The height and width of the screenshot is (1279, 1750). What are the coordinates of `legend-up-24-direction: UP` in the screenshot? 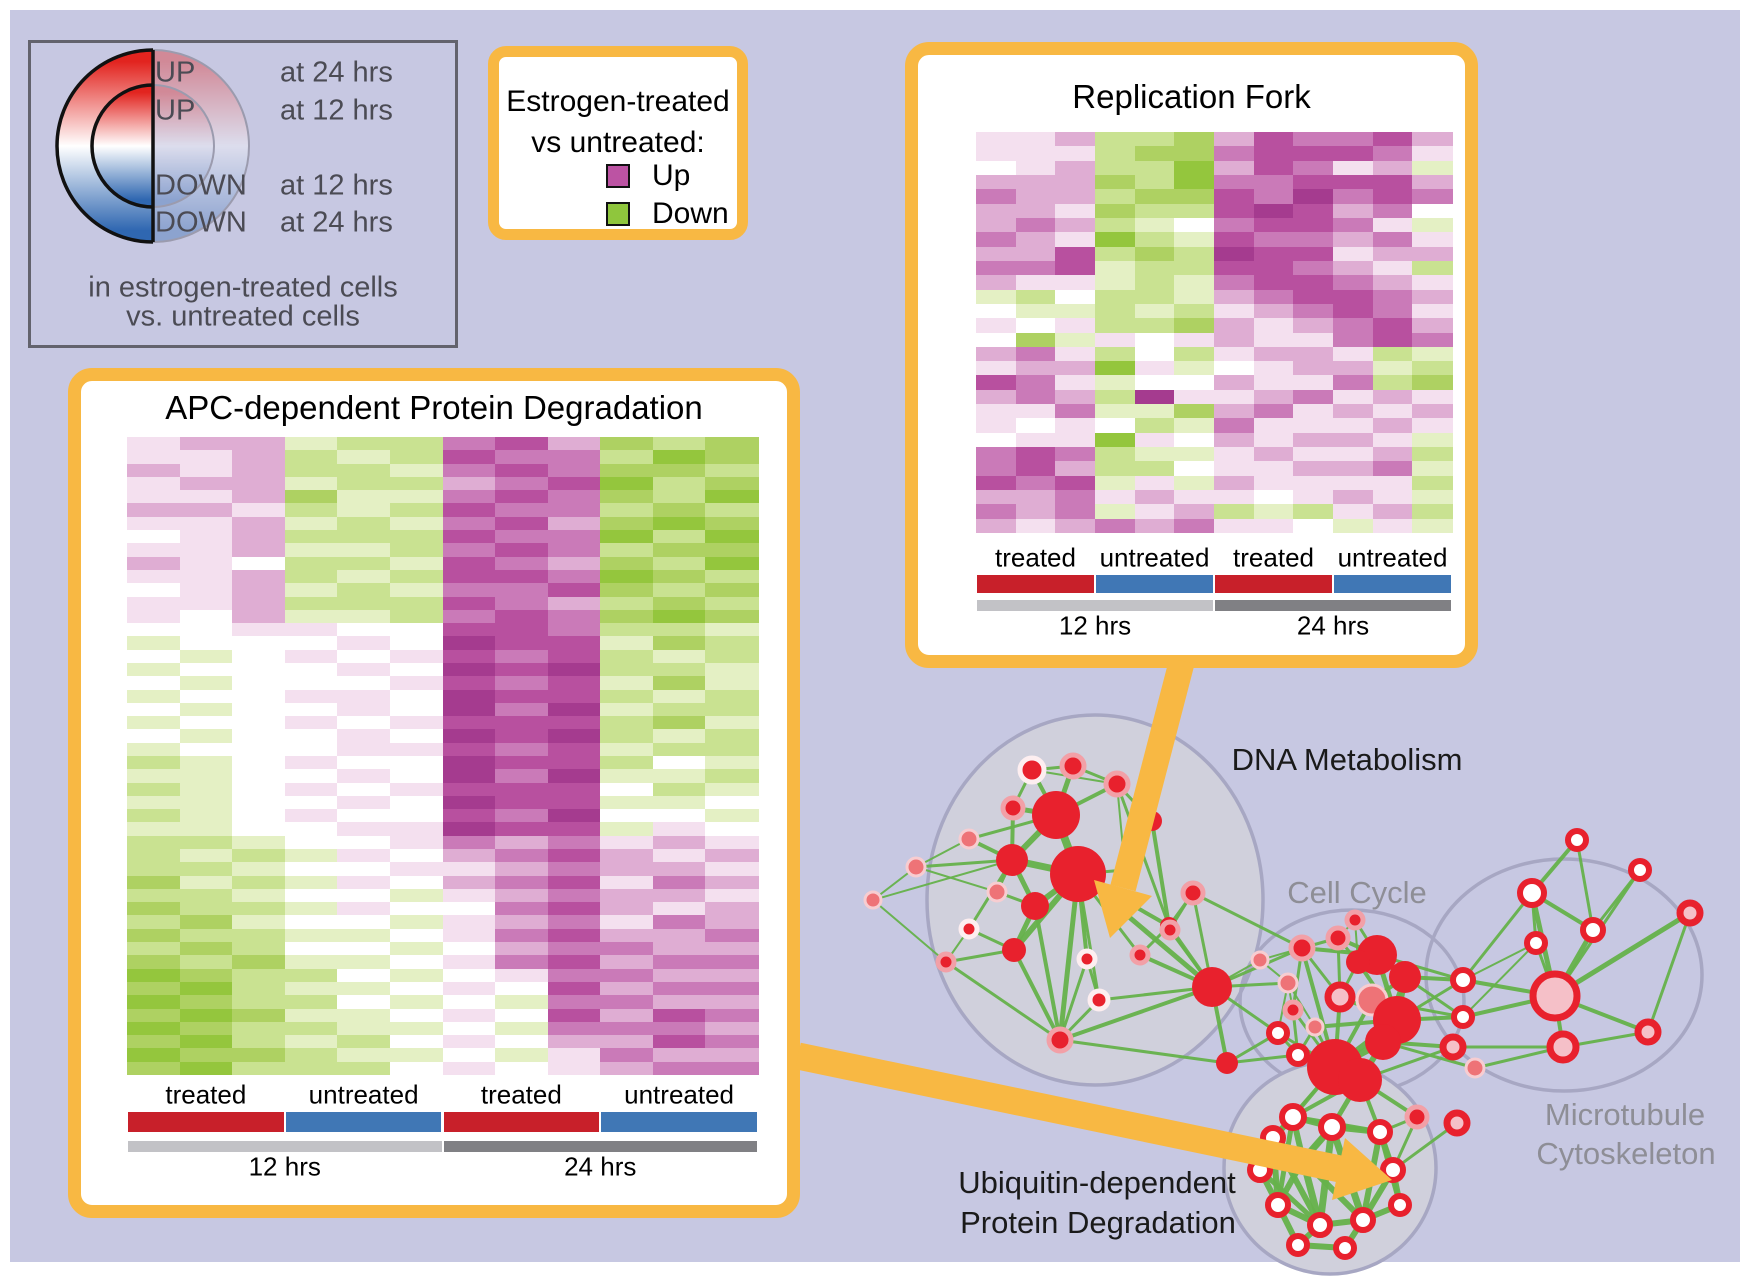 It's located at (175, 72).